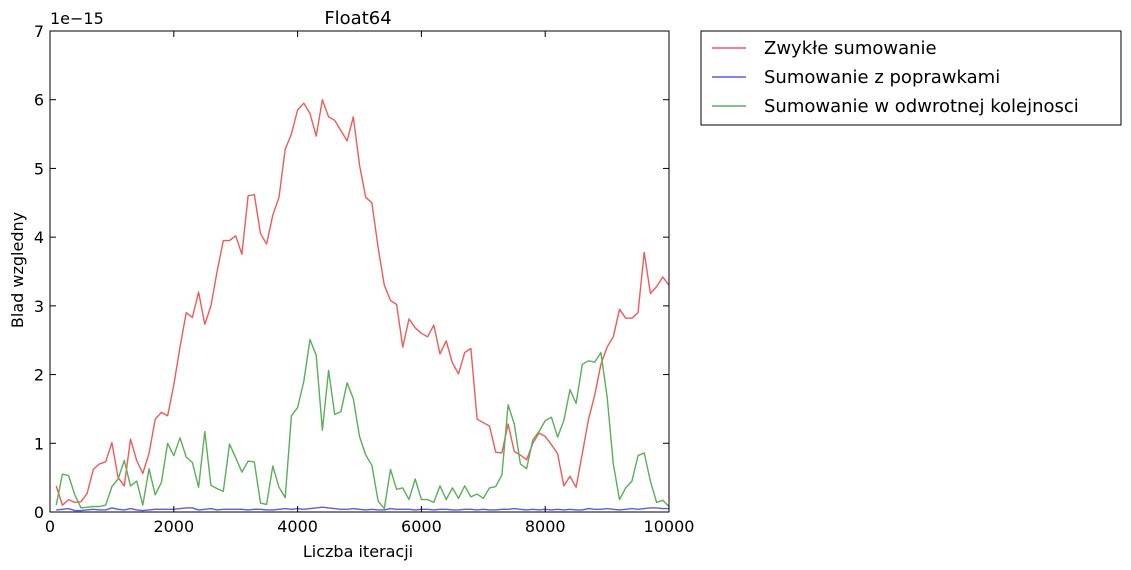 This screenshot has width=1131, height=570. Describe the element at coordinates (297, 526) in the screenshot. I see `x-tick-label: 4000` at that location.